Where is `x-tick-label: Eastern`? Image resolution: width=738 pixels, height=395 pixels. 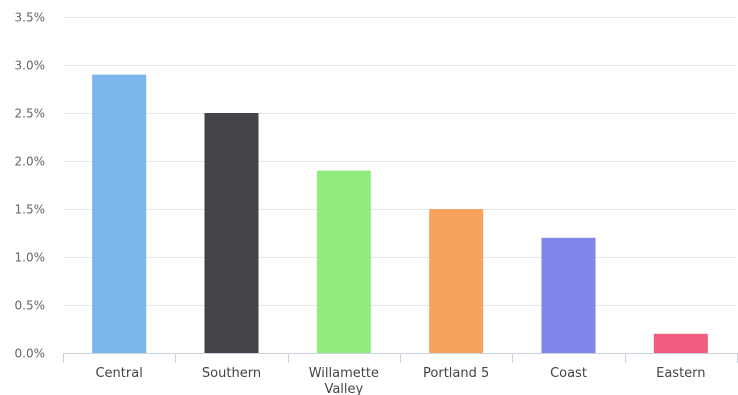 x-tick-label: Eastern is located at coordinates (680, 373).